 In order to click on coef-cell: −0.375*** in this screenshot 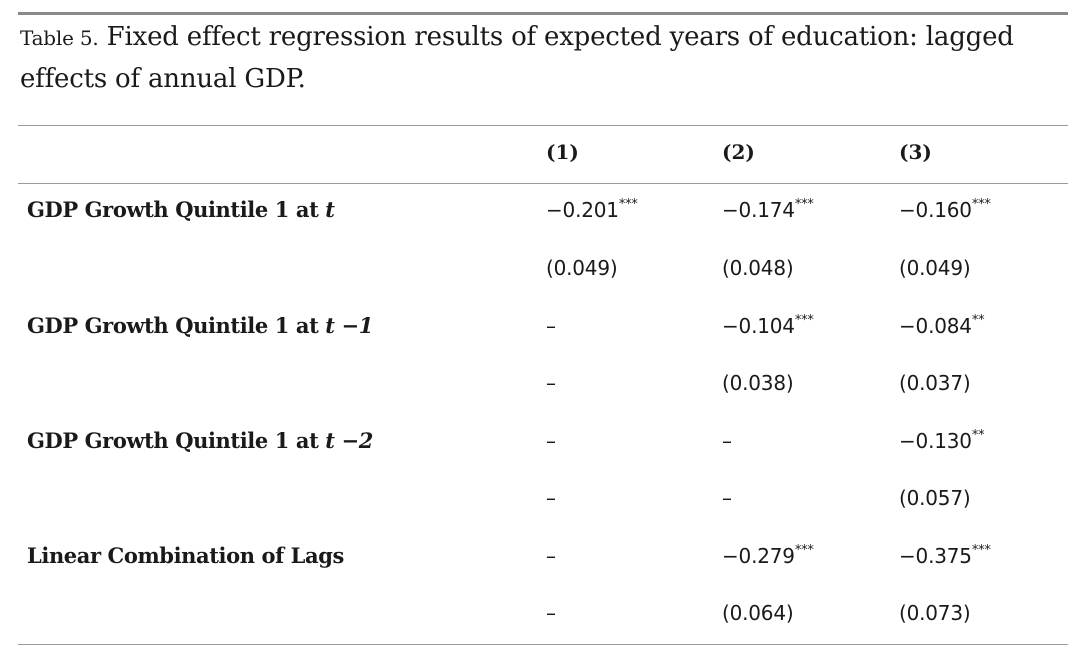, I will do `click(945, 556)`.